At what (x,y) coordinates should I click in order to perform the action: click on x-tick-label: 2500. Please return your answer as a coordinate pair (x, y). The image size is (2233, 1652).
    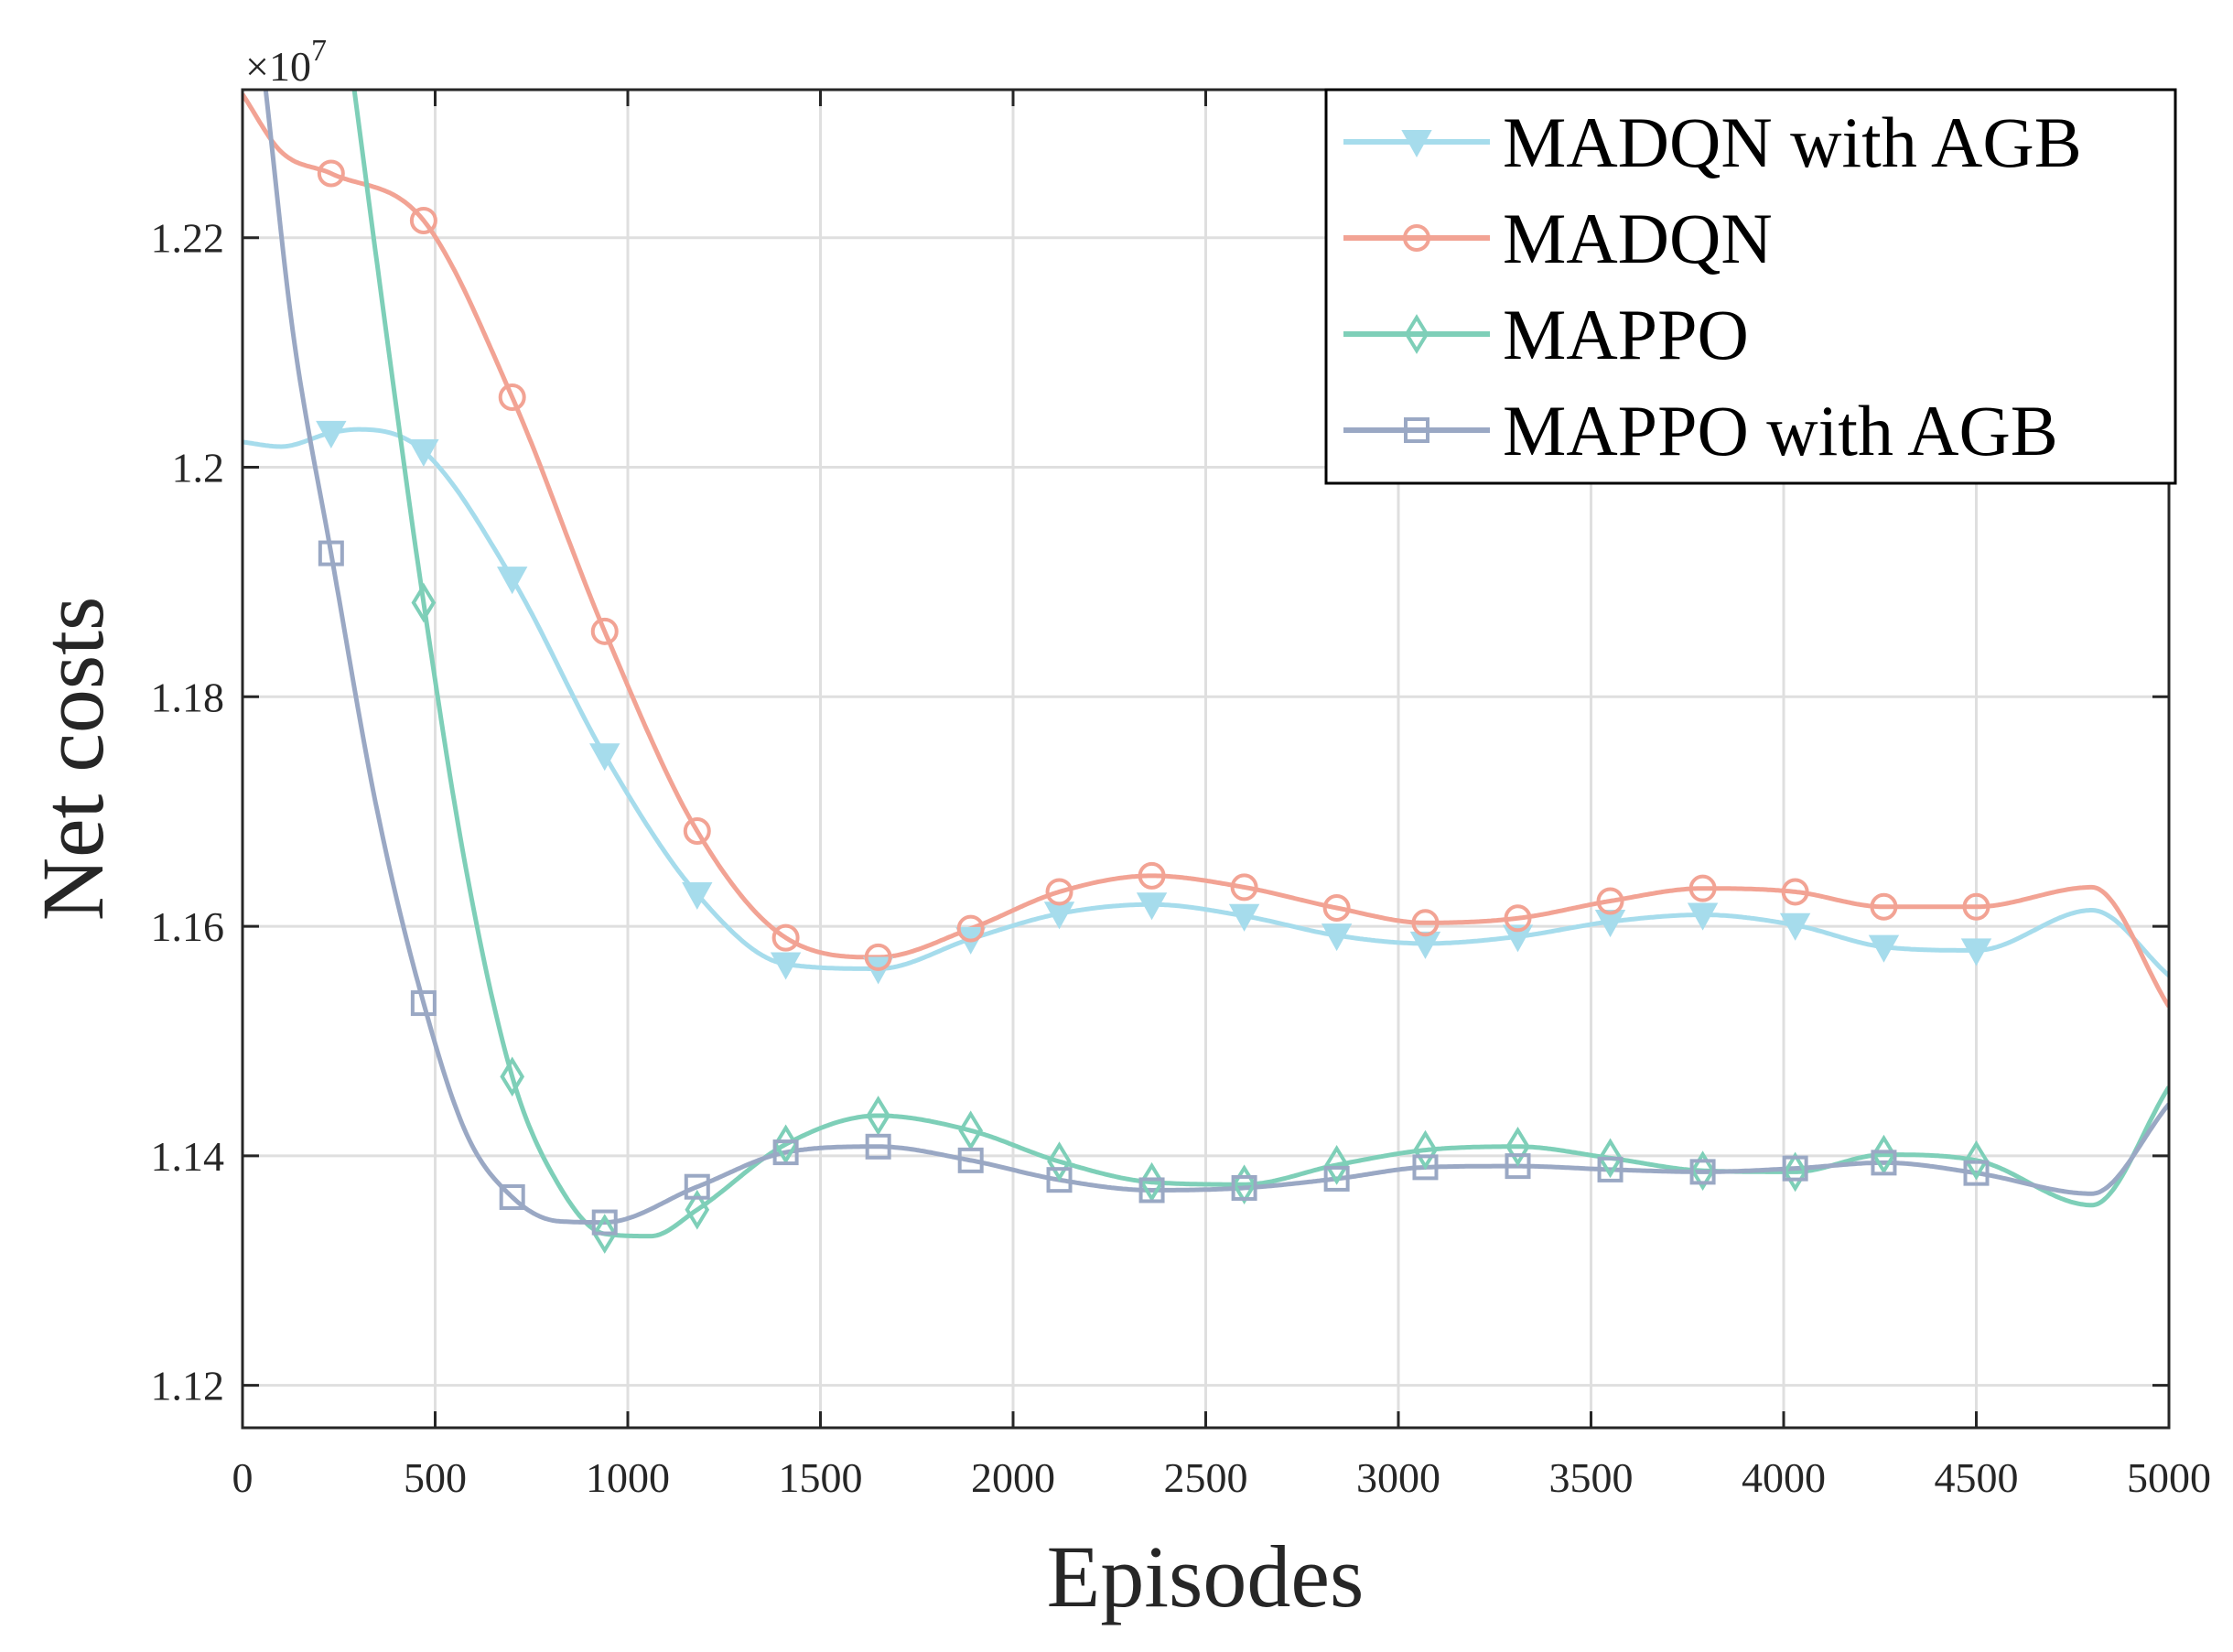
    Looking at the image, I should click on (1206, 1477).